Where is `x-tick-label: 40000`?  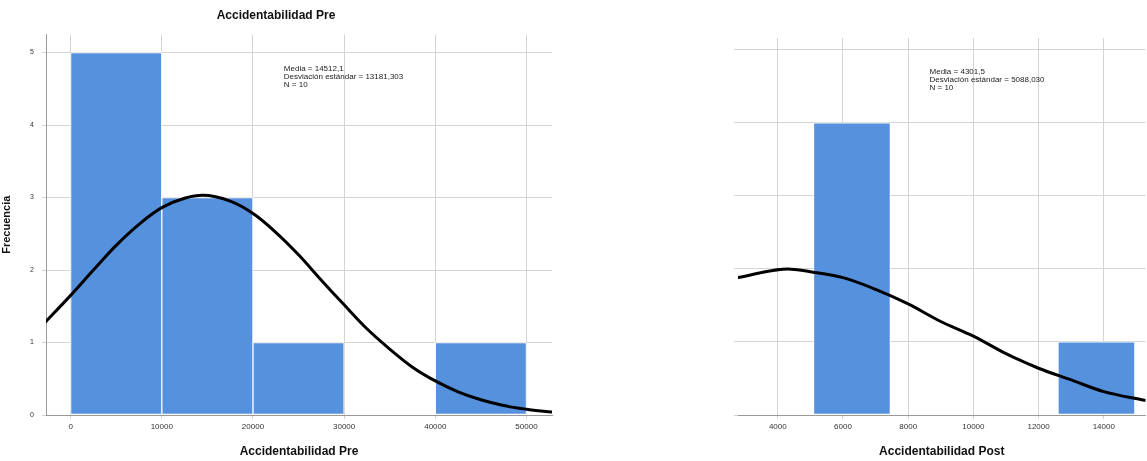 x-tick-label: 40000 is located at coordinates (435, 426).